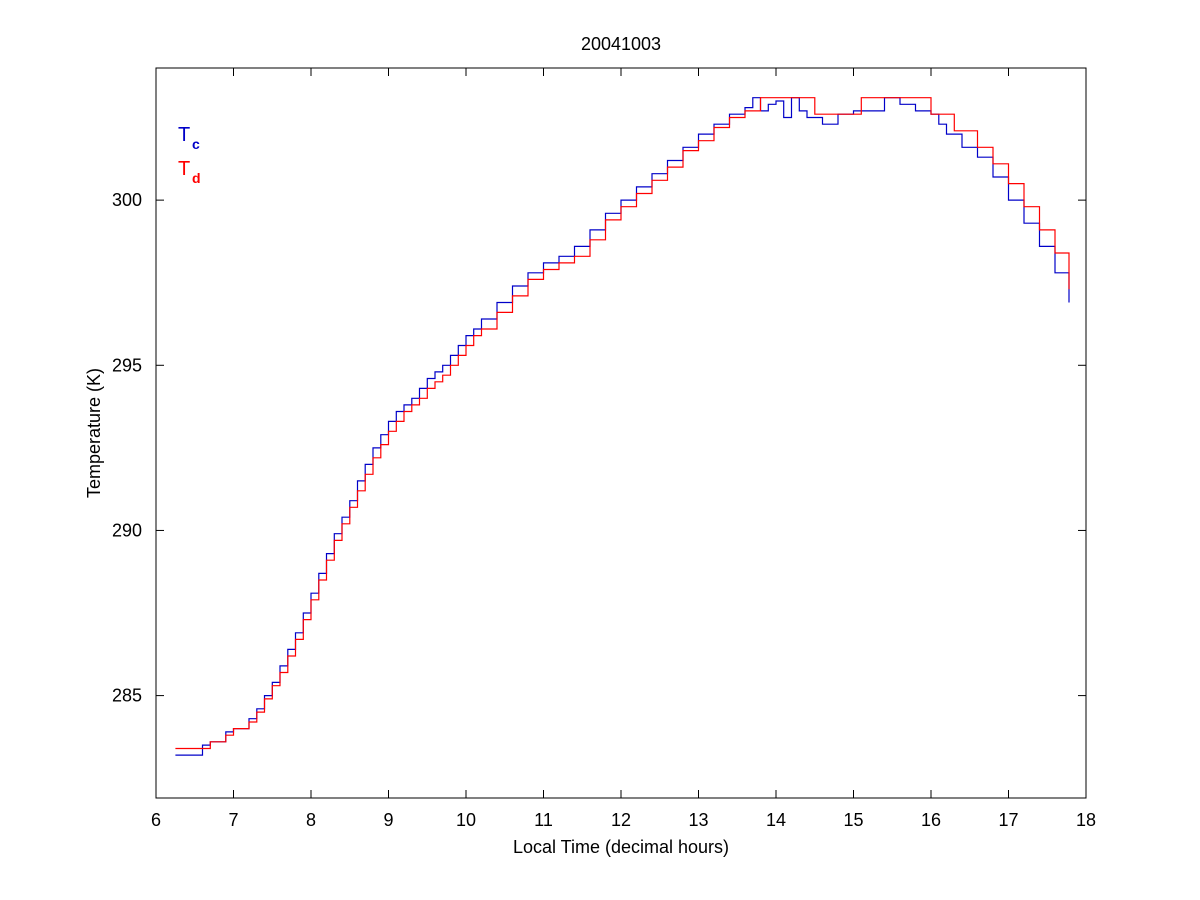  I want to click on y-axis-label: Temperature (K), so click(94, 433).